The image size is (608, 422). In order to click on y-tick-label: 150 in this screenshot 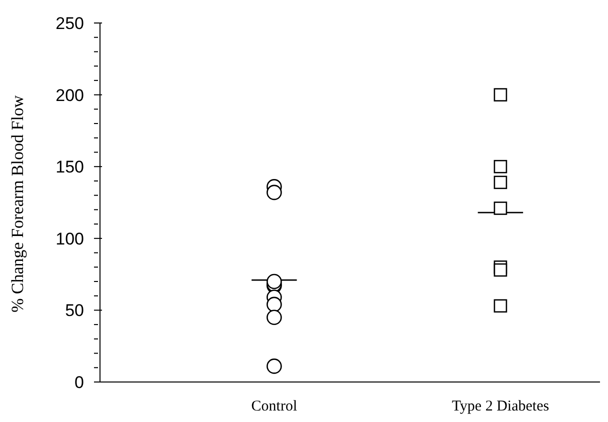, I will do `click(70, 167)`.